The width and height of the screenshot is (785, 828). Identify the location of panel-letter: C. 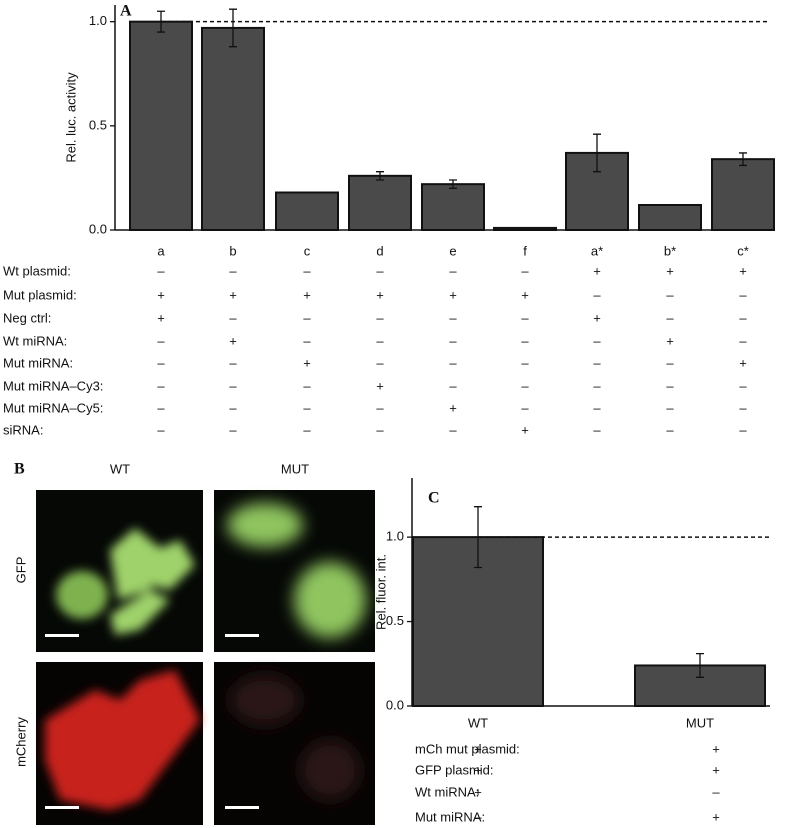
(434, 498).